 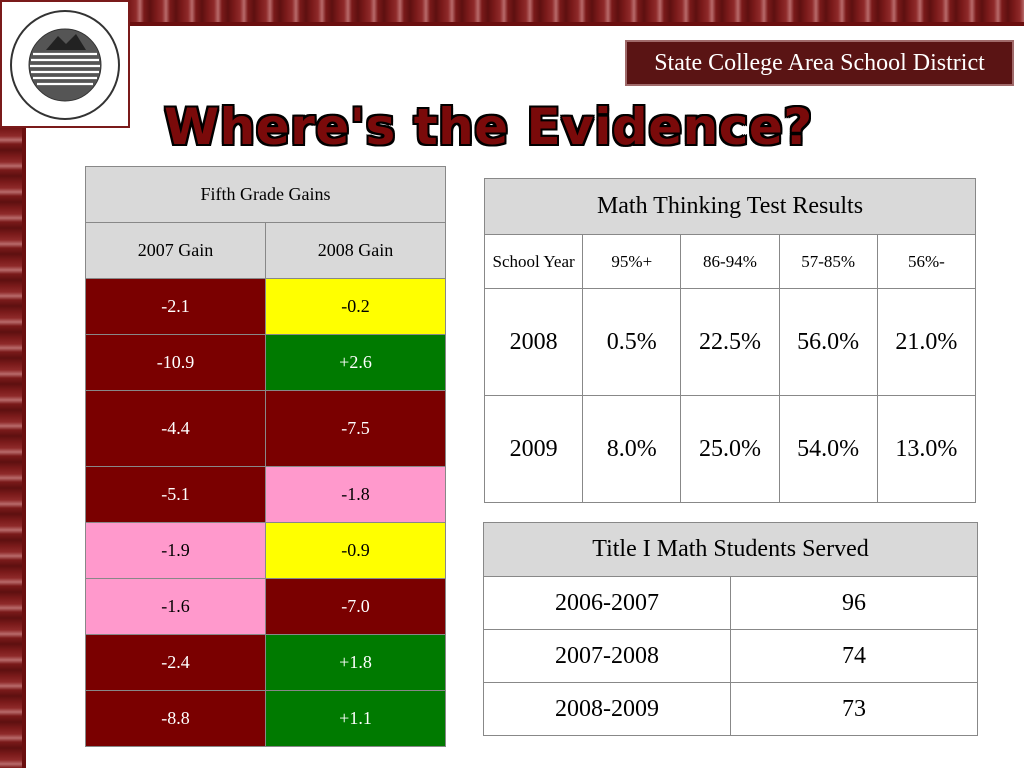 What do you see at coordinates (175, 662) in the screenshot?
I see `gain-cell: -2.4` at bounding box center [175, 662].